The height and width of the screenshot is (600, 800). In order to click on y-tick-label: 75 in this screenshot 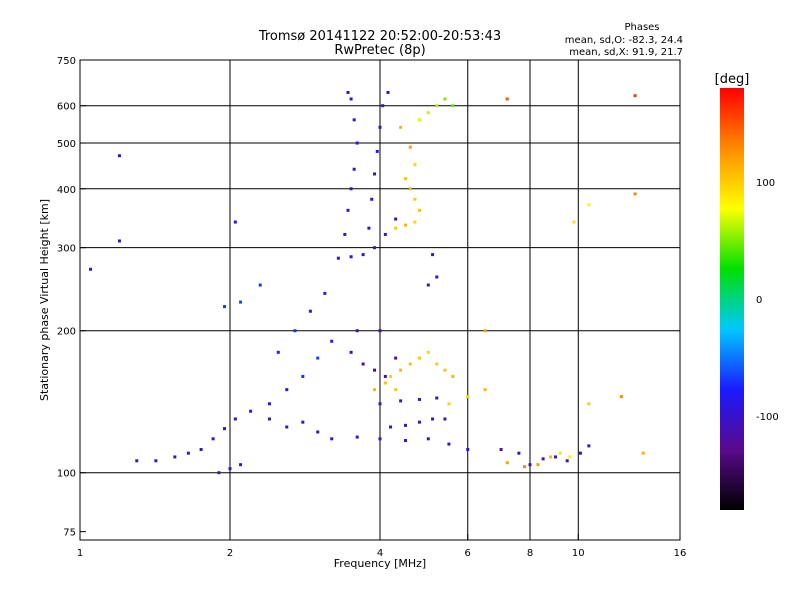, I will do `click(69, 533)`.